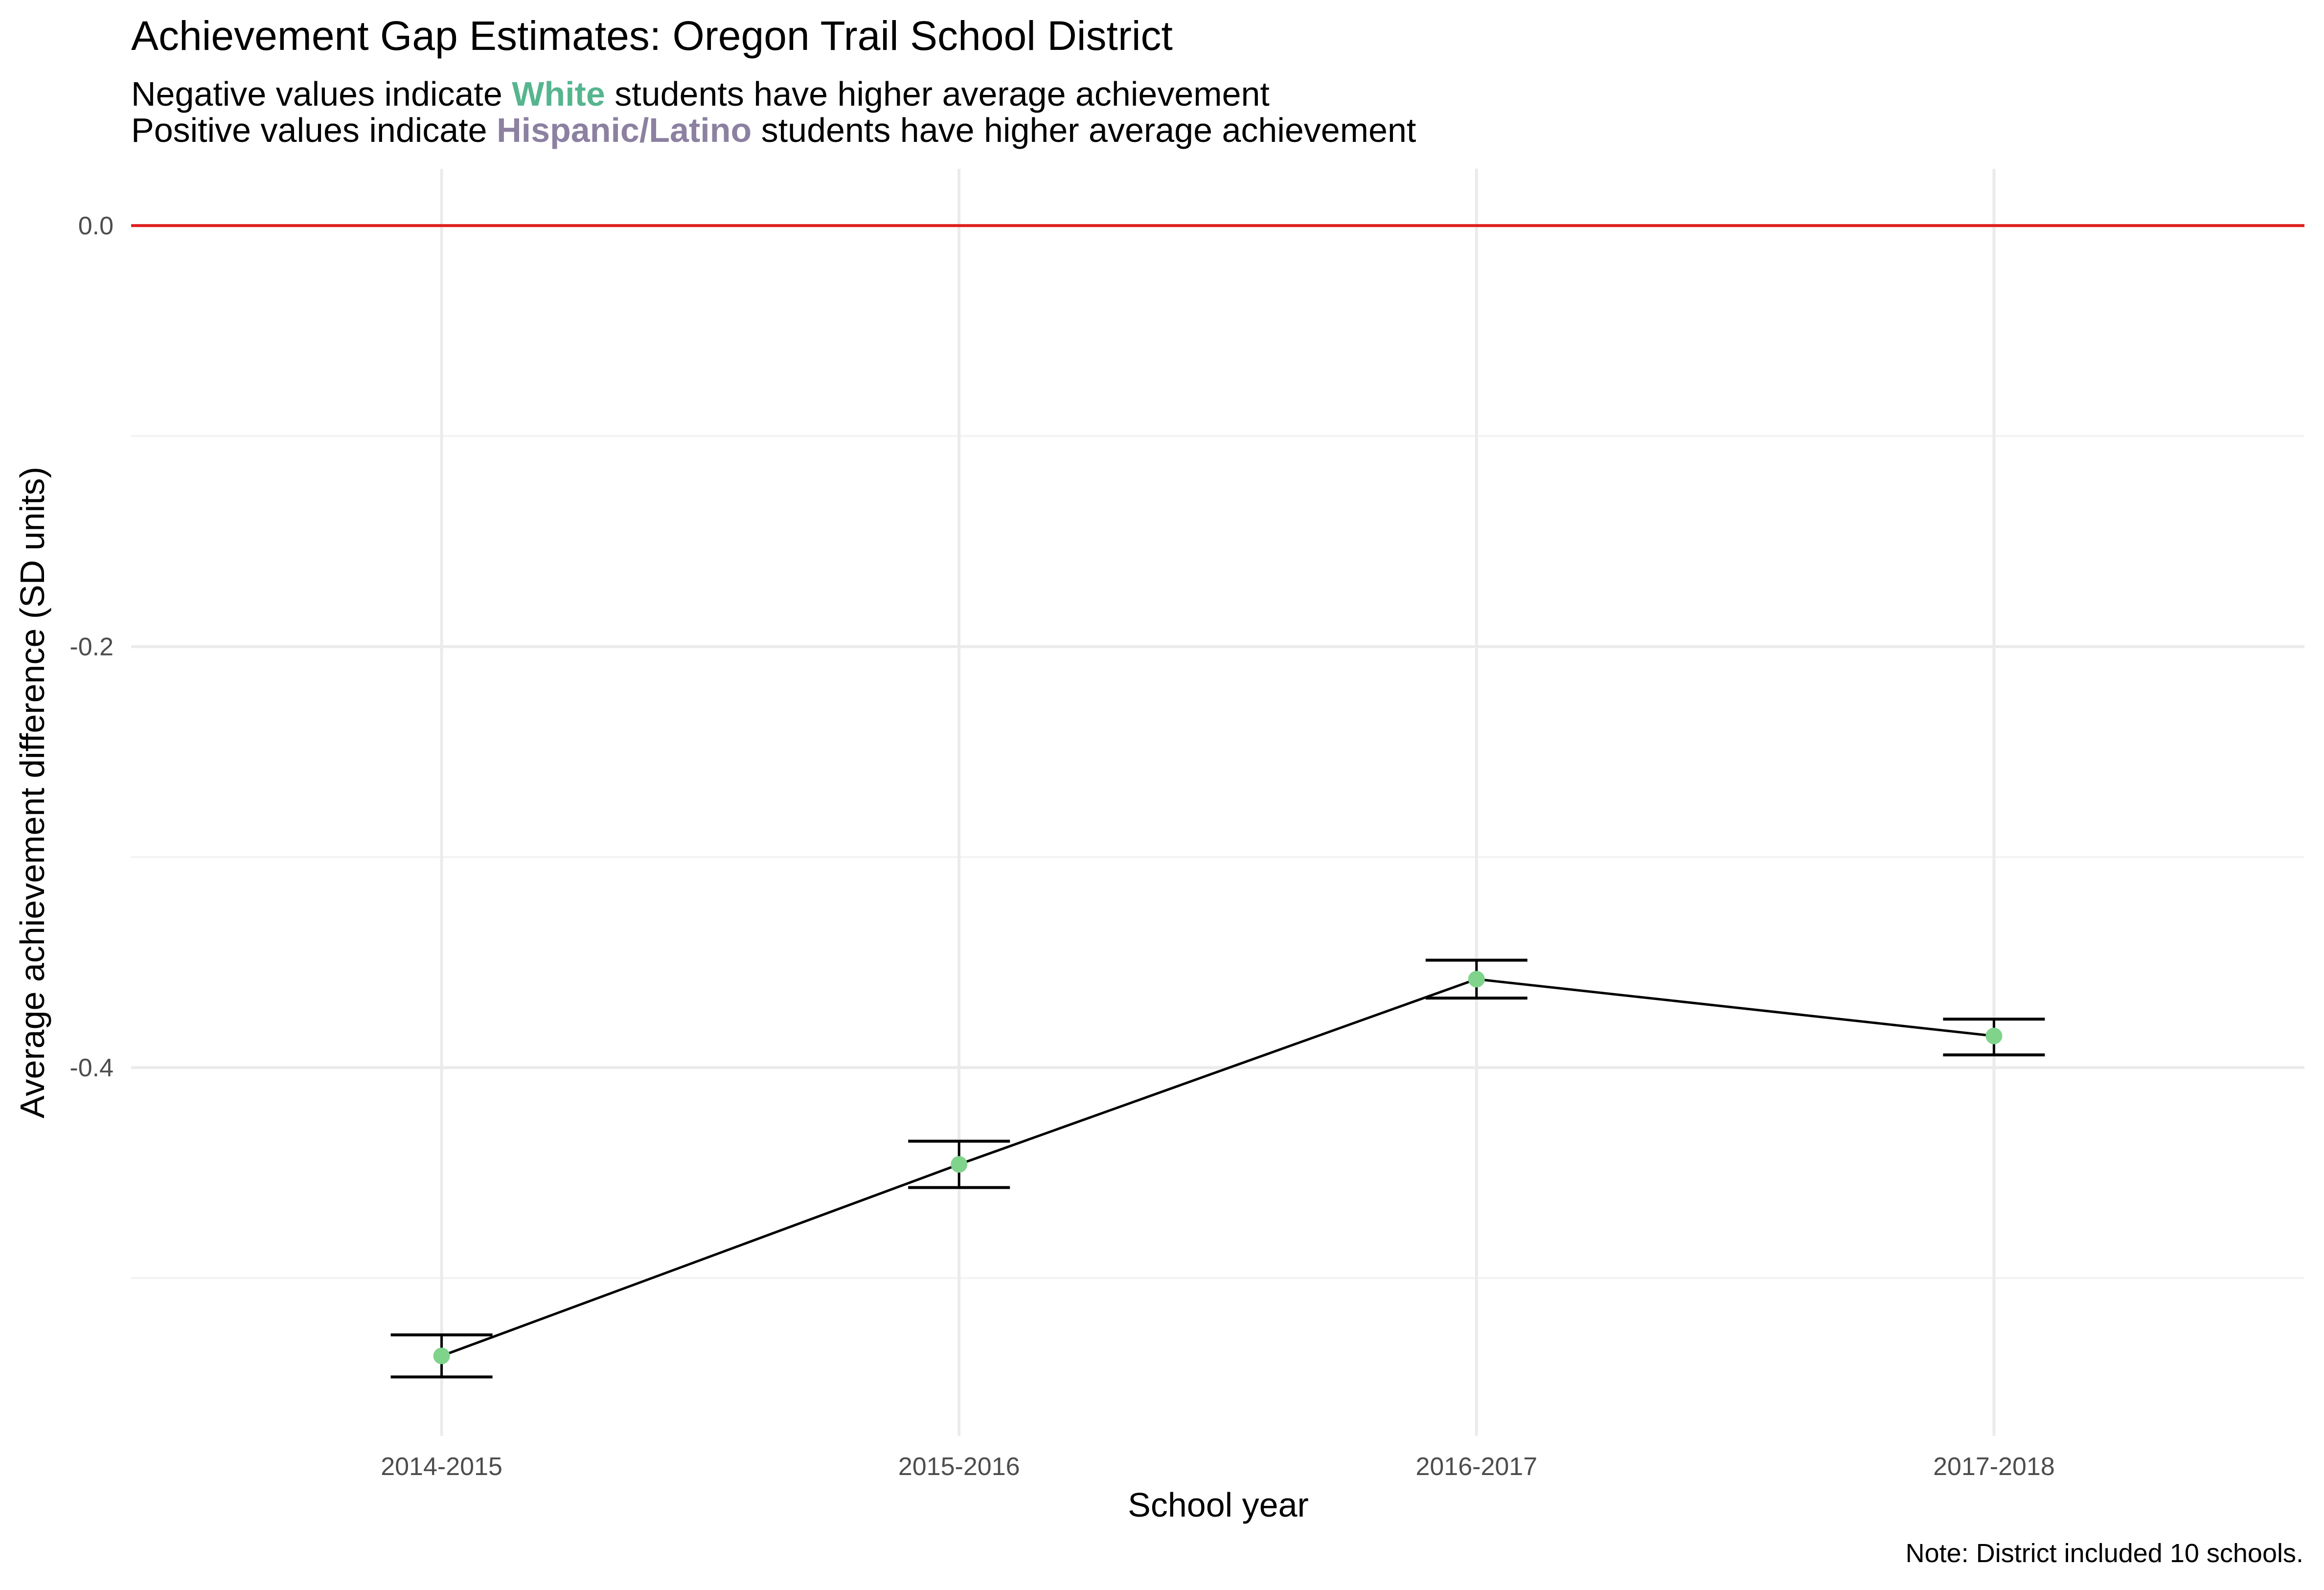  Describe the element at coordinates (92, 1068) in the screenshot. I see `y-tick-label: -0.4` at that location.